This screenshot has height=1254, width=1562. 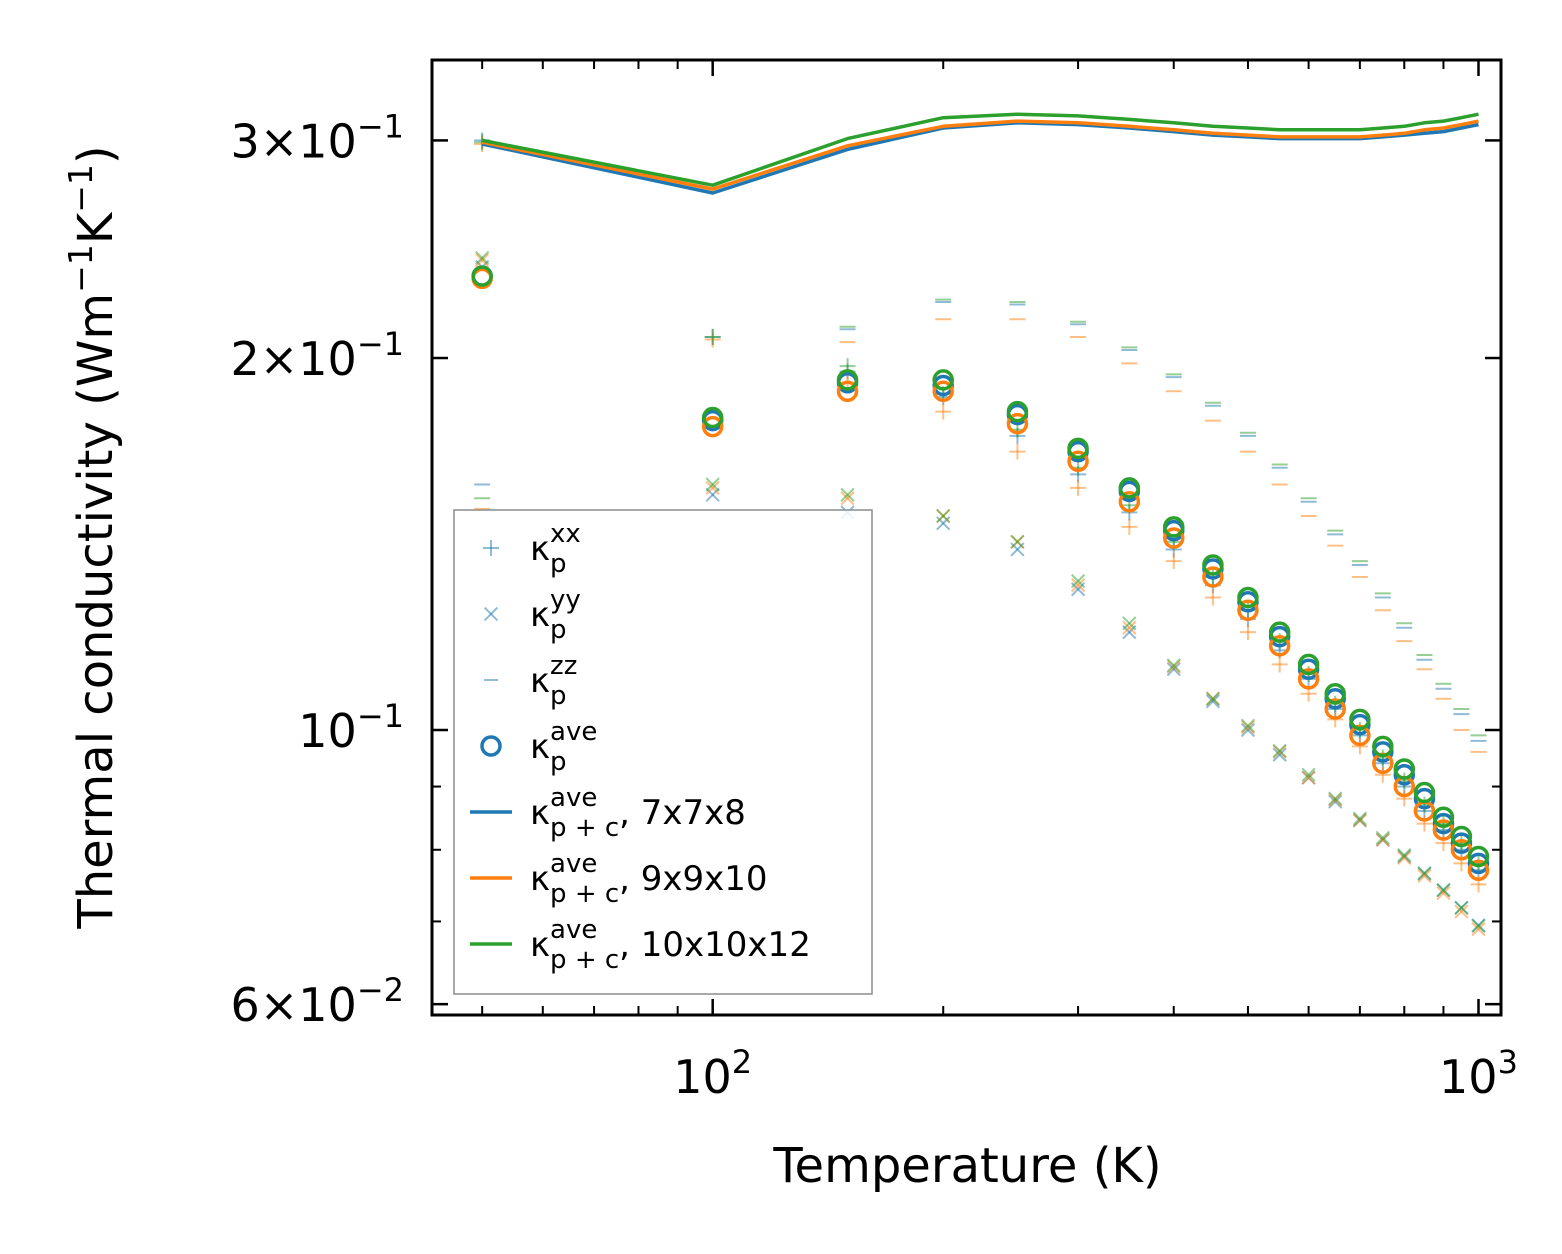 What do you see at coordinates (1173, 669) in the screenshot?
I see `point-yy-7x7x8-400-b` at bounding box center [1173, 669].